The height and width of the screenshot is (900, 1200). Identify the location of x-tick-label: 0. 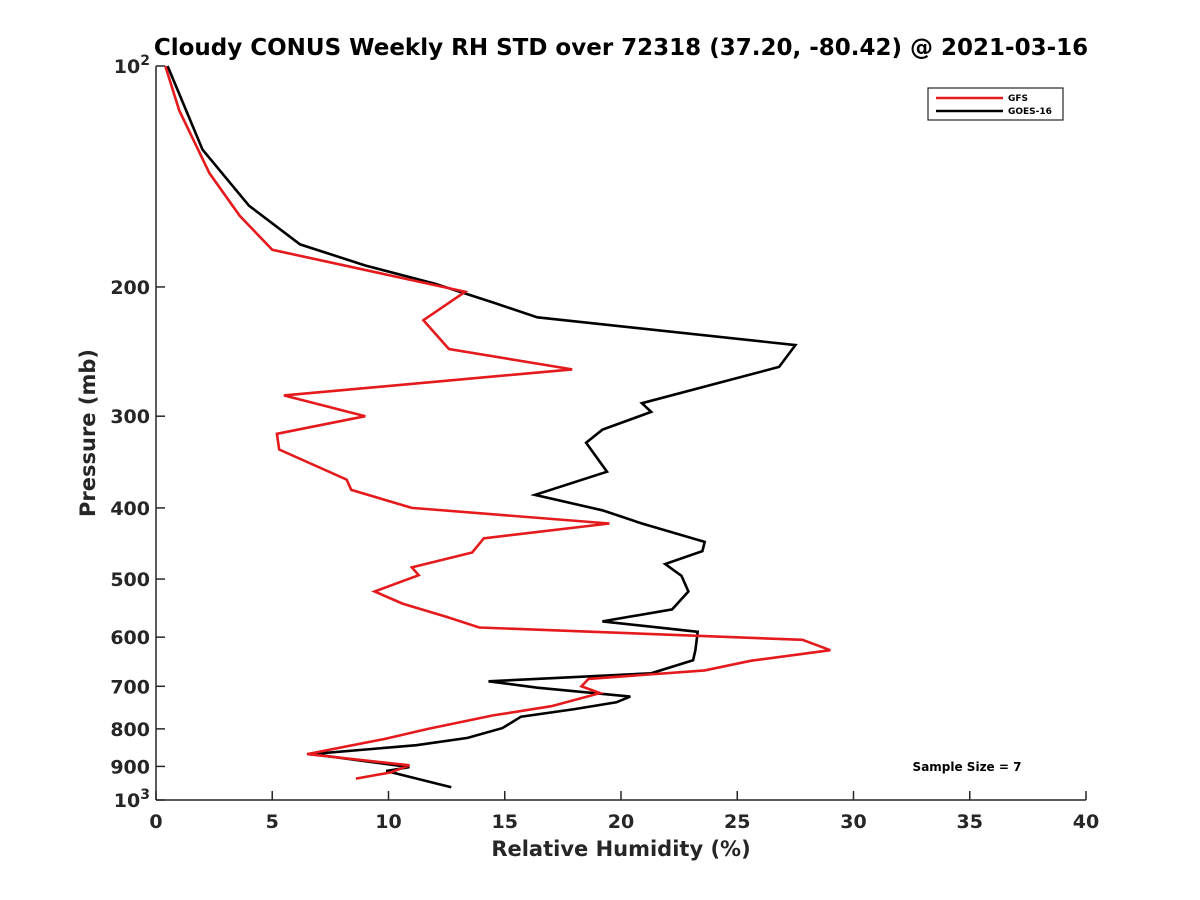
(155, 822).